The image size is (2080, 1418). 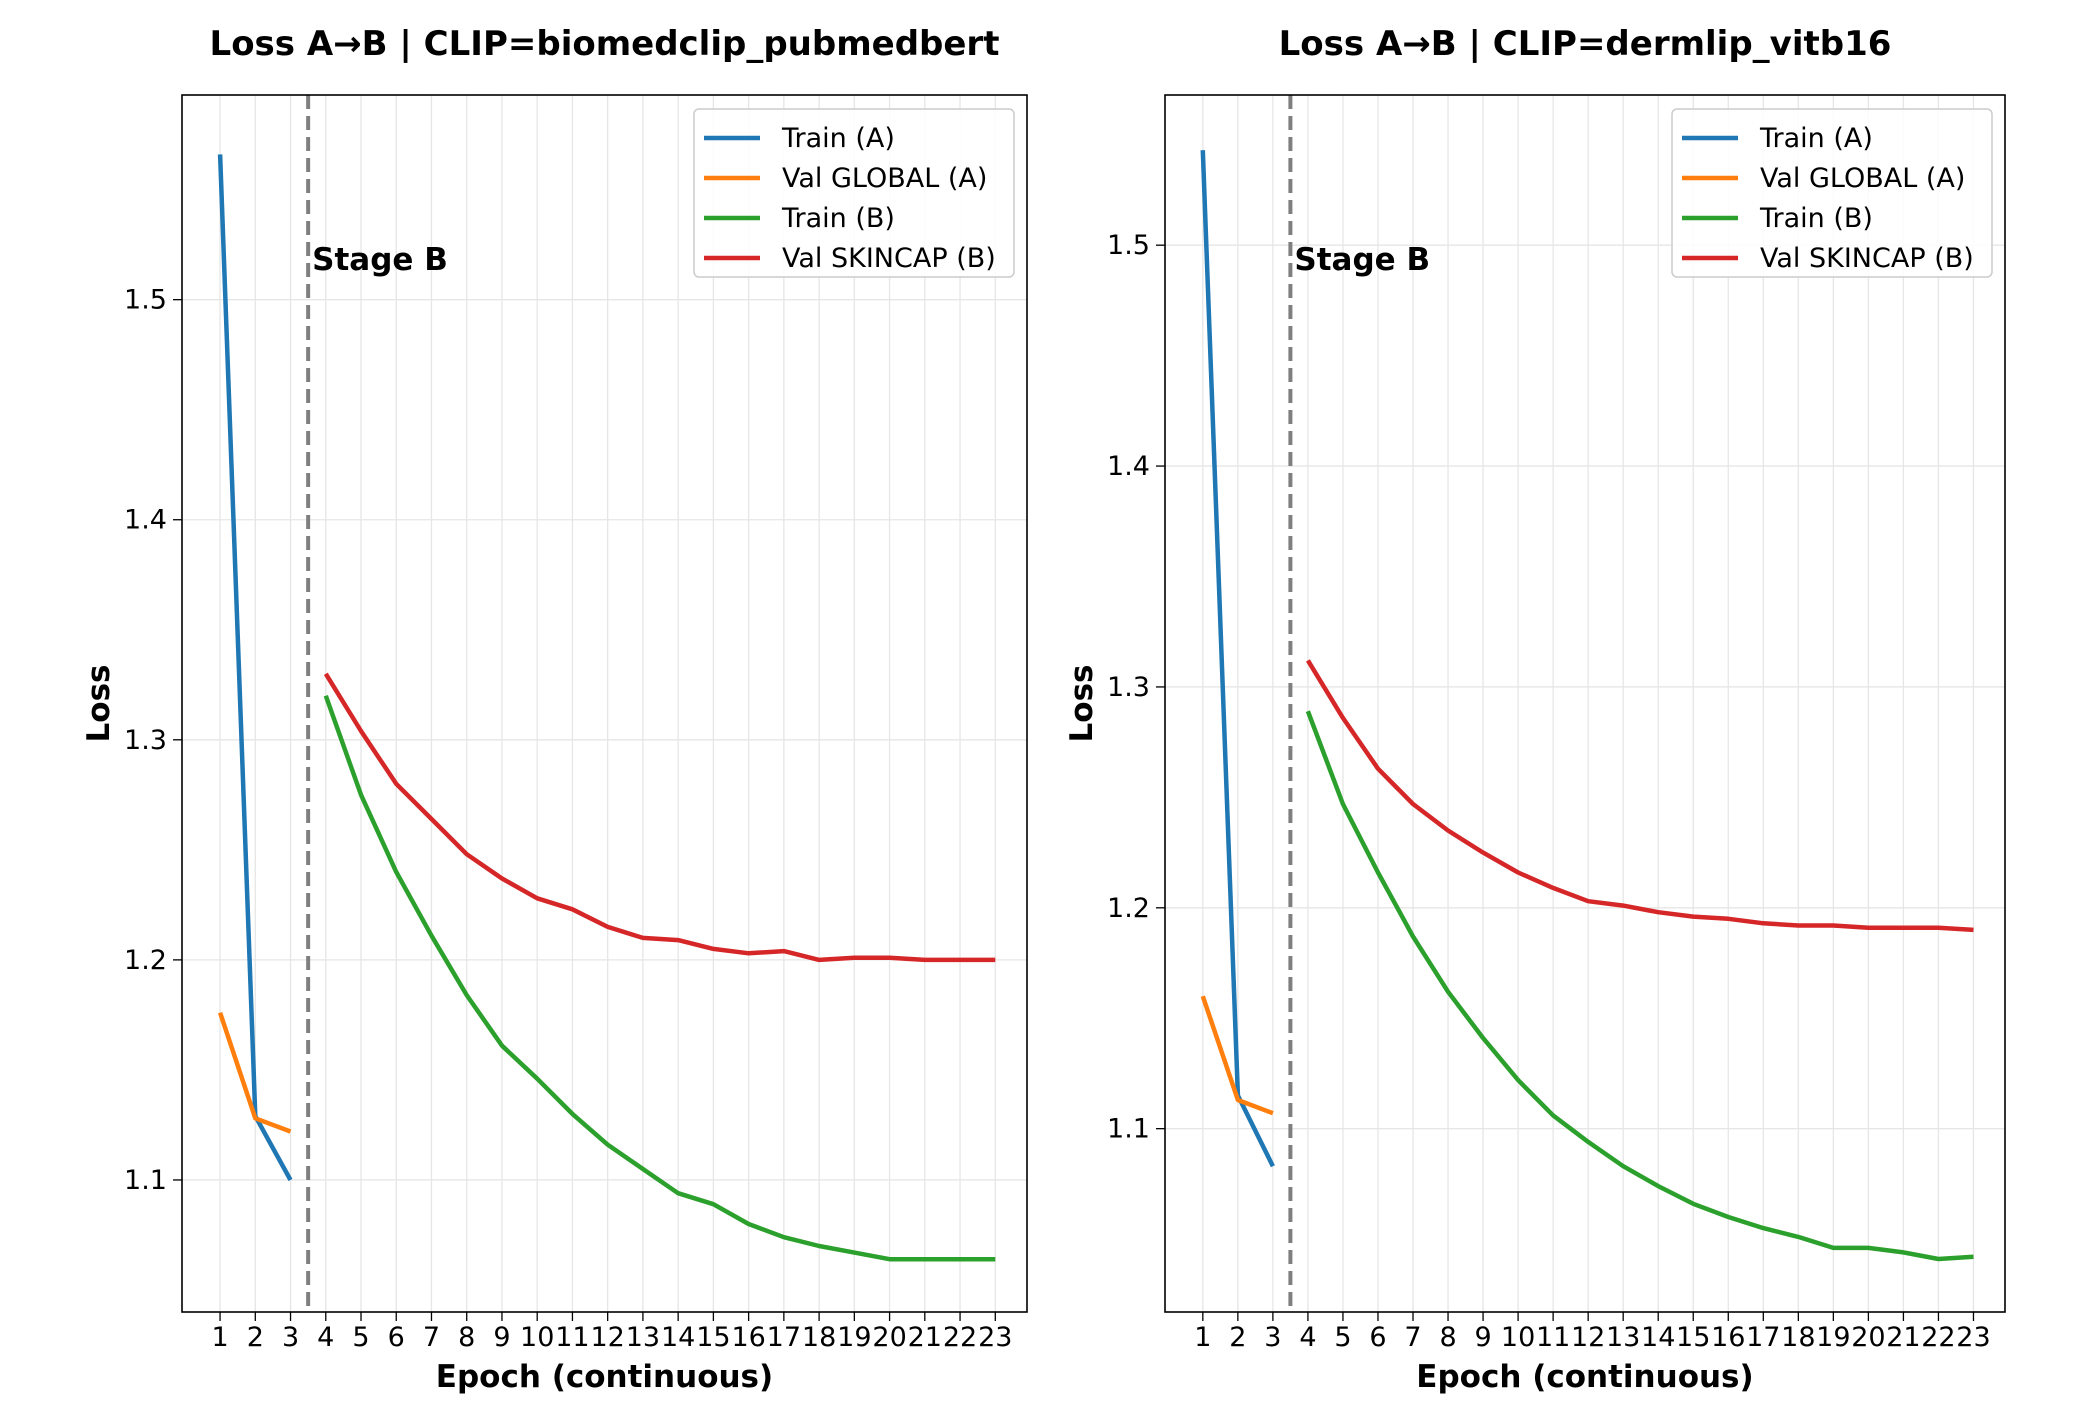 What do you see at coordinates (605, 44) in the screenshot?
I see `chart-title: Loss A→B | CLIP=biomedclip_pubmedbert` at bounding box center [605, 44].